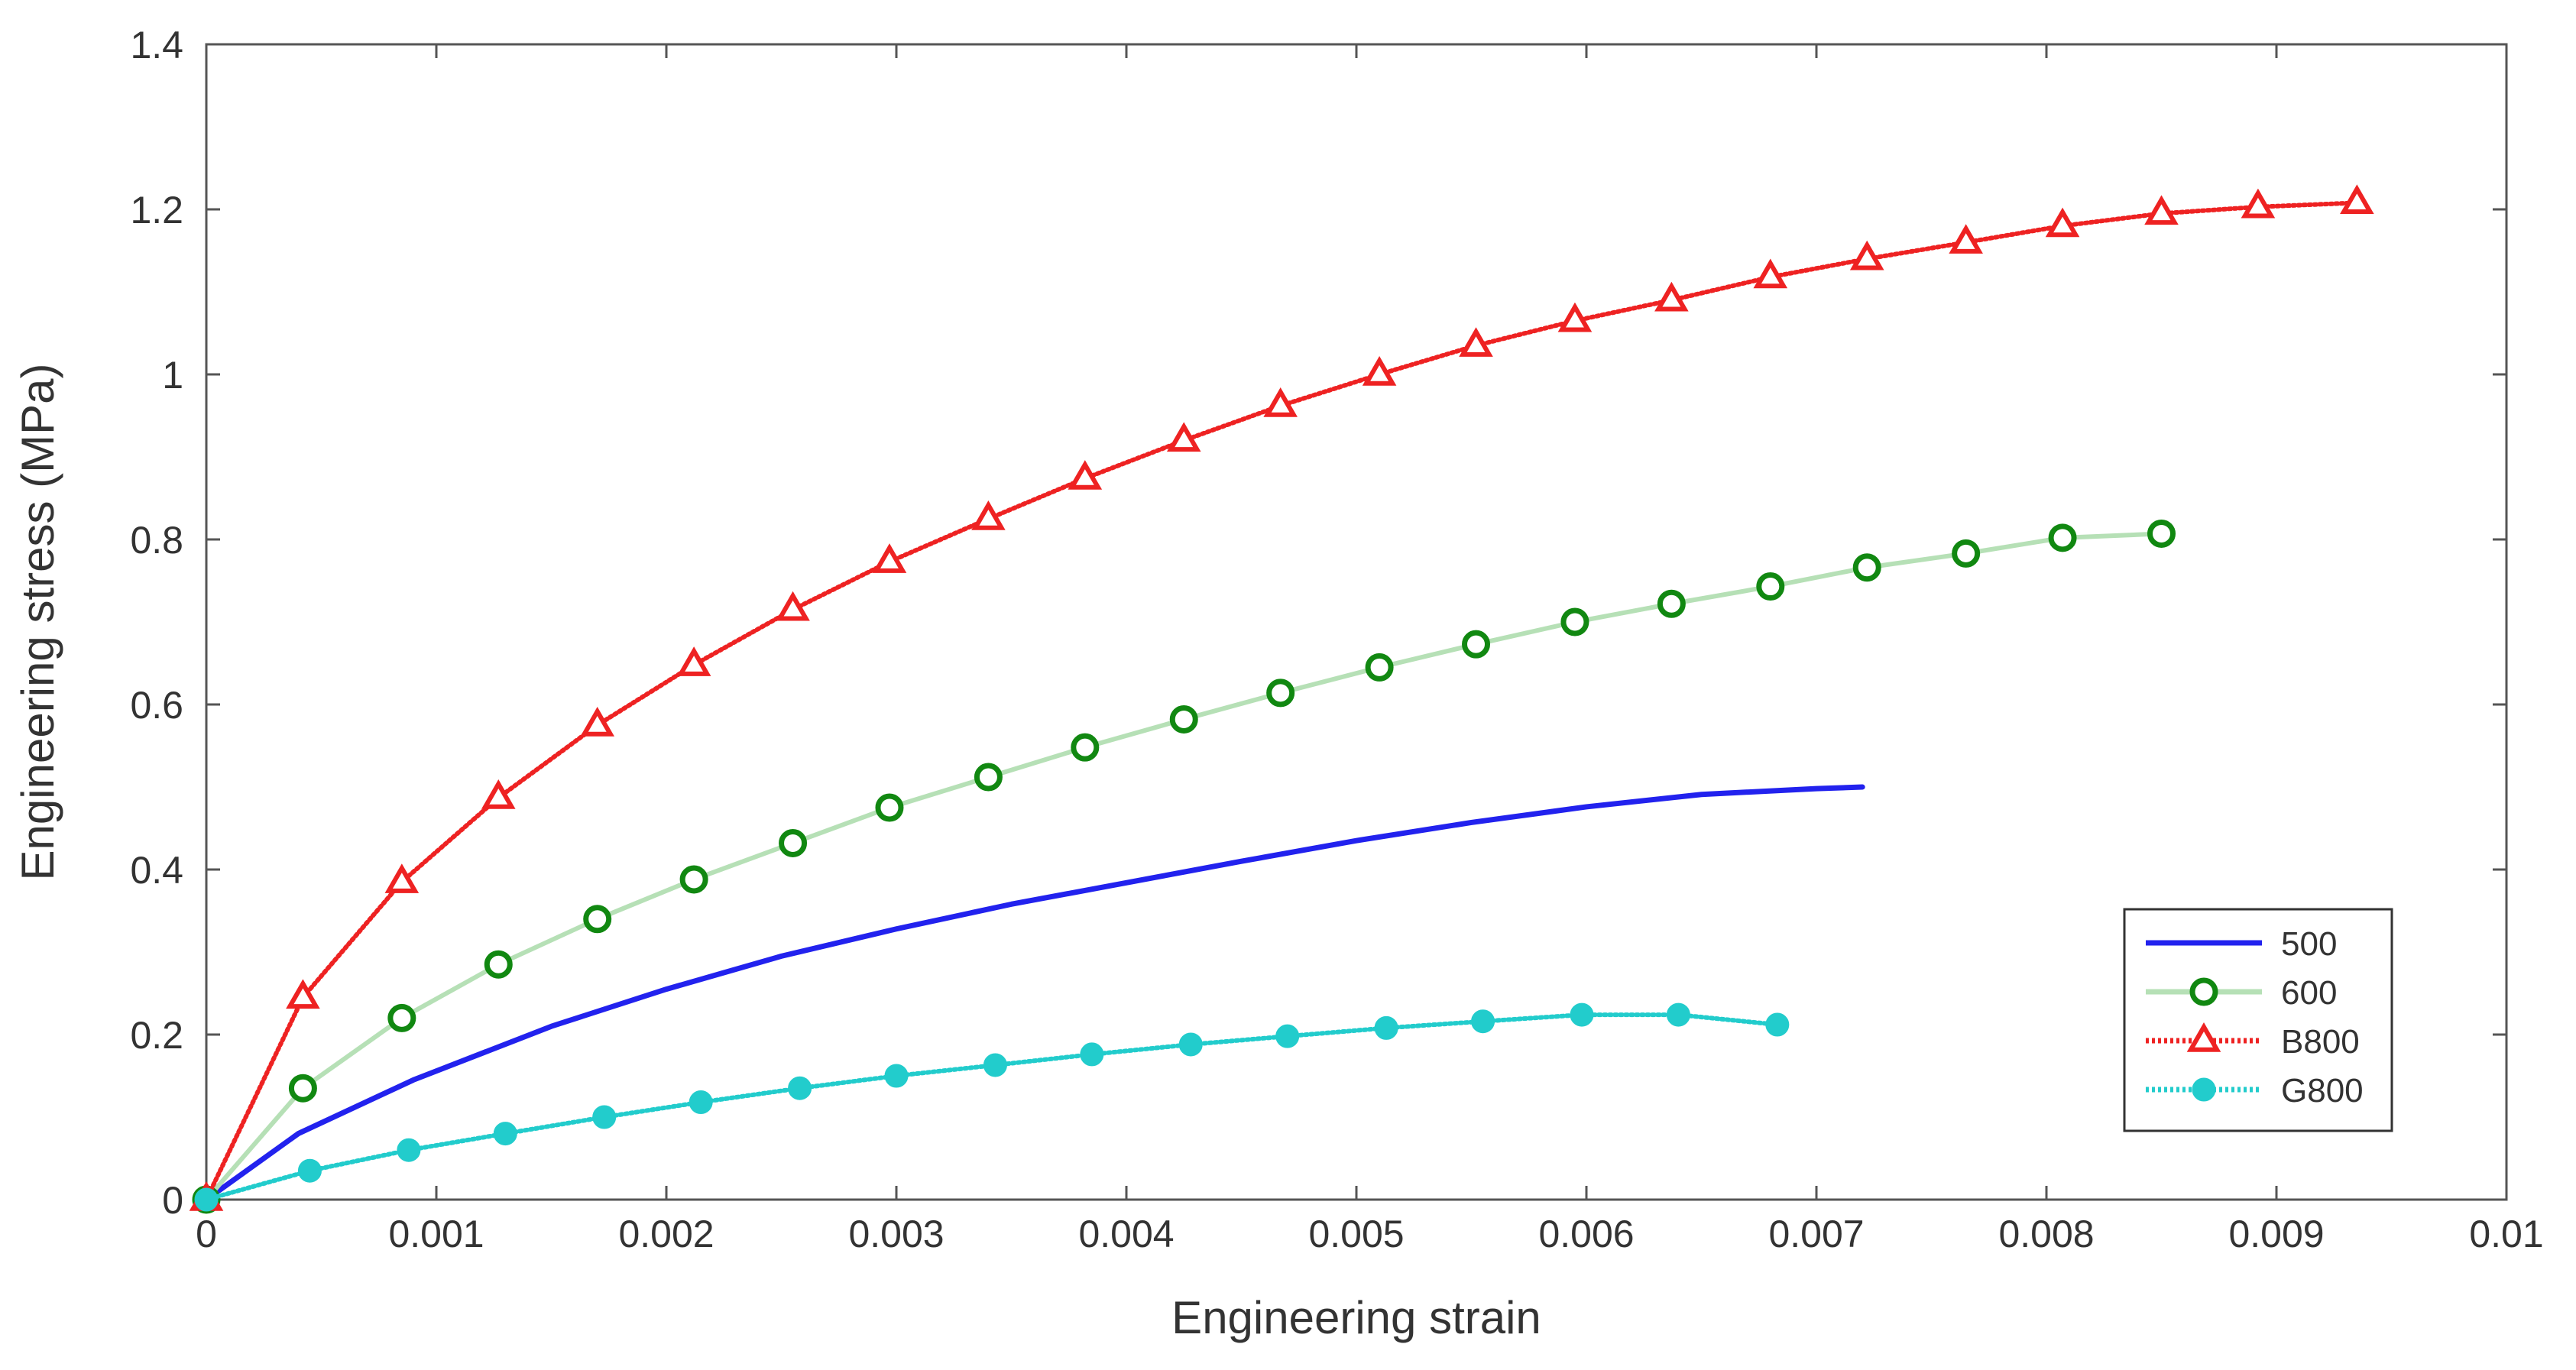 This screenshot has height=1370, width=2576. What do you see at coordinates (2255, 1091) in the screenshot?
I see `legend-item: G800` at bounding box center [2255, 1091].